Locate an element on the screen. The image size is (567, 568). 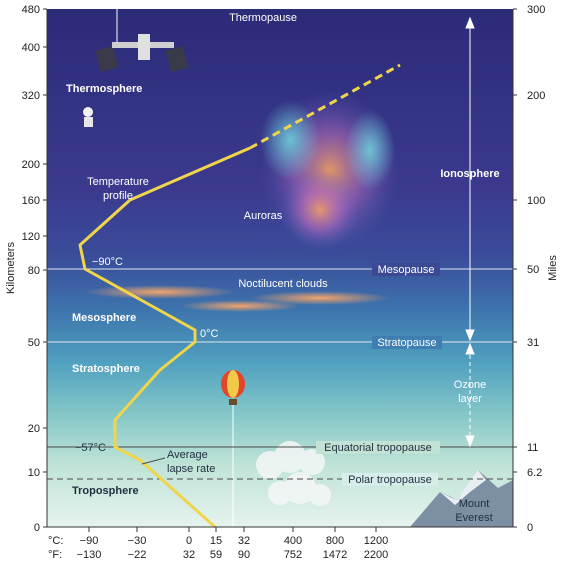
ozone-label-line2: layer is located at coordinates (470, 399).